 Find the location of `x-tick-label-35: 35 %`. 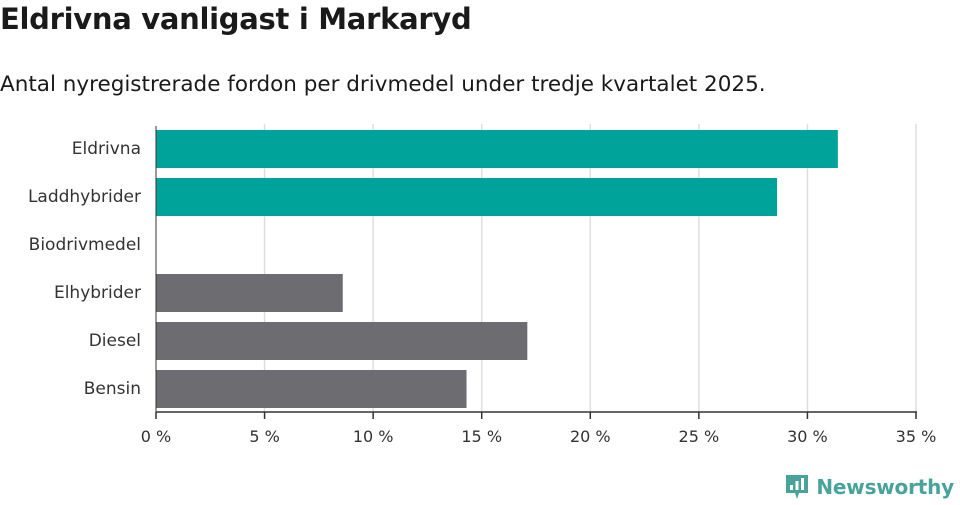

x-tick-label-35: 35 % is located at coordinates (916, 436).